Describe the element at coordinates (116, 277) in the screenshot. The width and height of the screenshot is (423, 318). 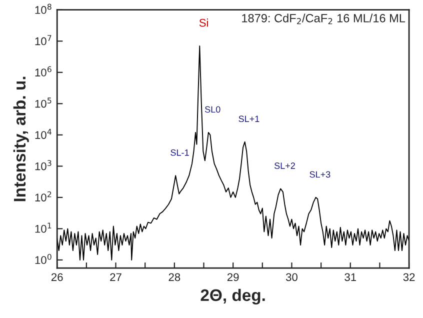
I see `x-tick-label: 27` at that location.